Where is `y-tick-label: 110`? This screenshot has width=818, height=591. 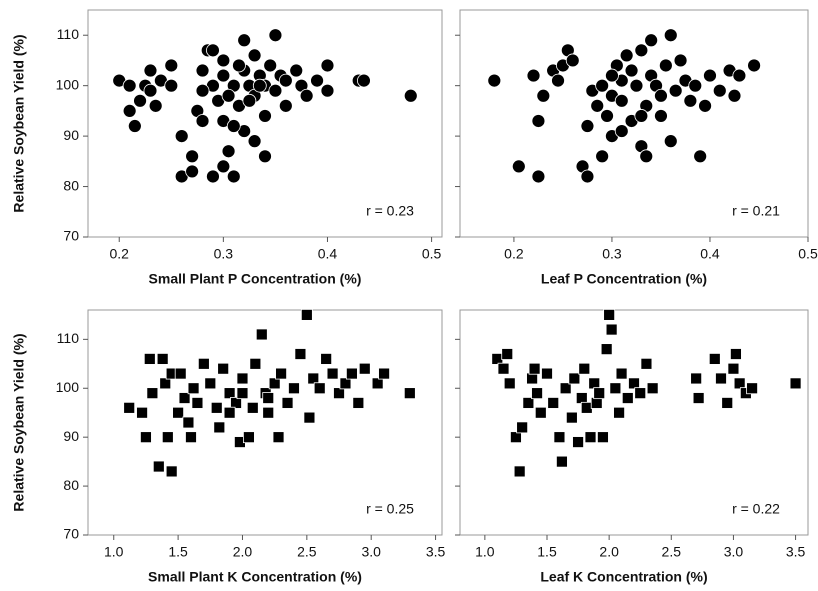
y-tick-label: 110 is located at coordinates (68, 34).